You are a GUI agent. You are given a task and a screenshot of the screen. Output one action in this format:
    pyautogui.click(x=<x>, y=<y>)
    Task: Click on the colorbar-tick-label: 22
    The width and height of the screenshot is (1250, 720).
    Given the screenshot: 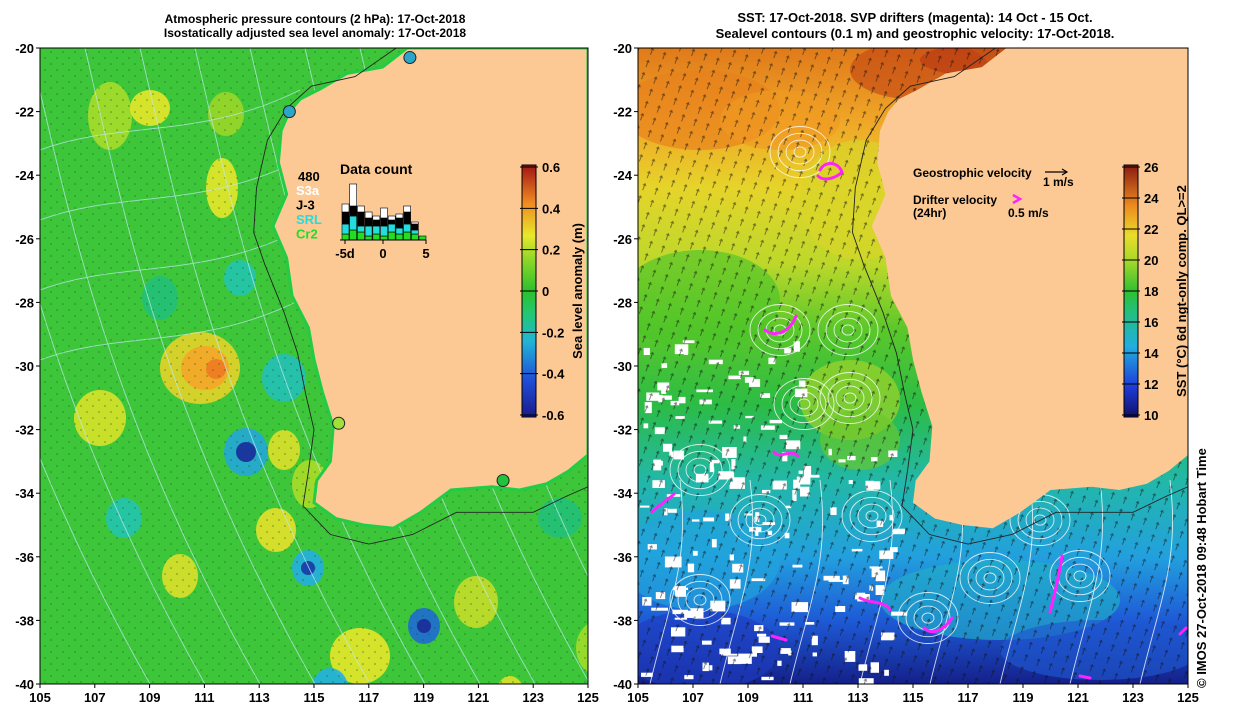 What is the action you would take?
    pyautogui.click(x=1151, y=229)
    